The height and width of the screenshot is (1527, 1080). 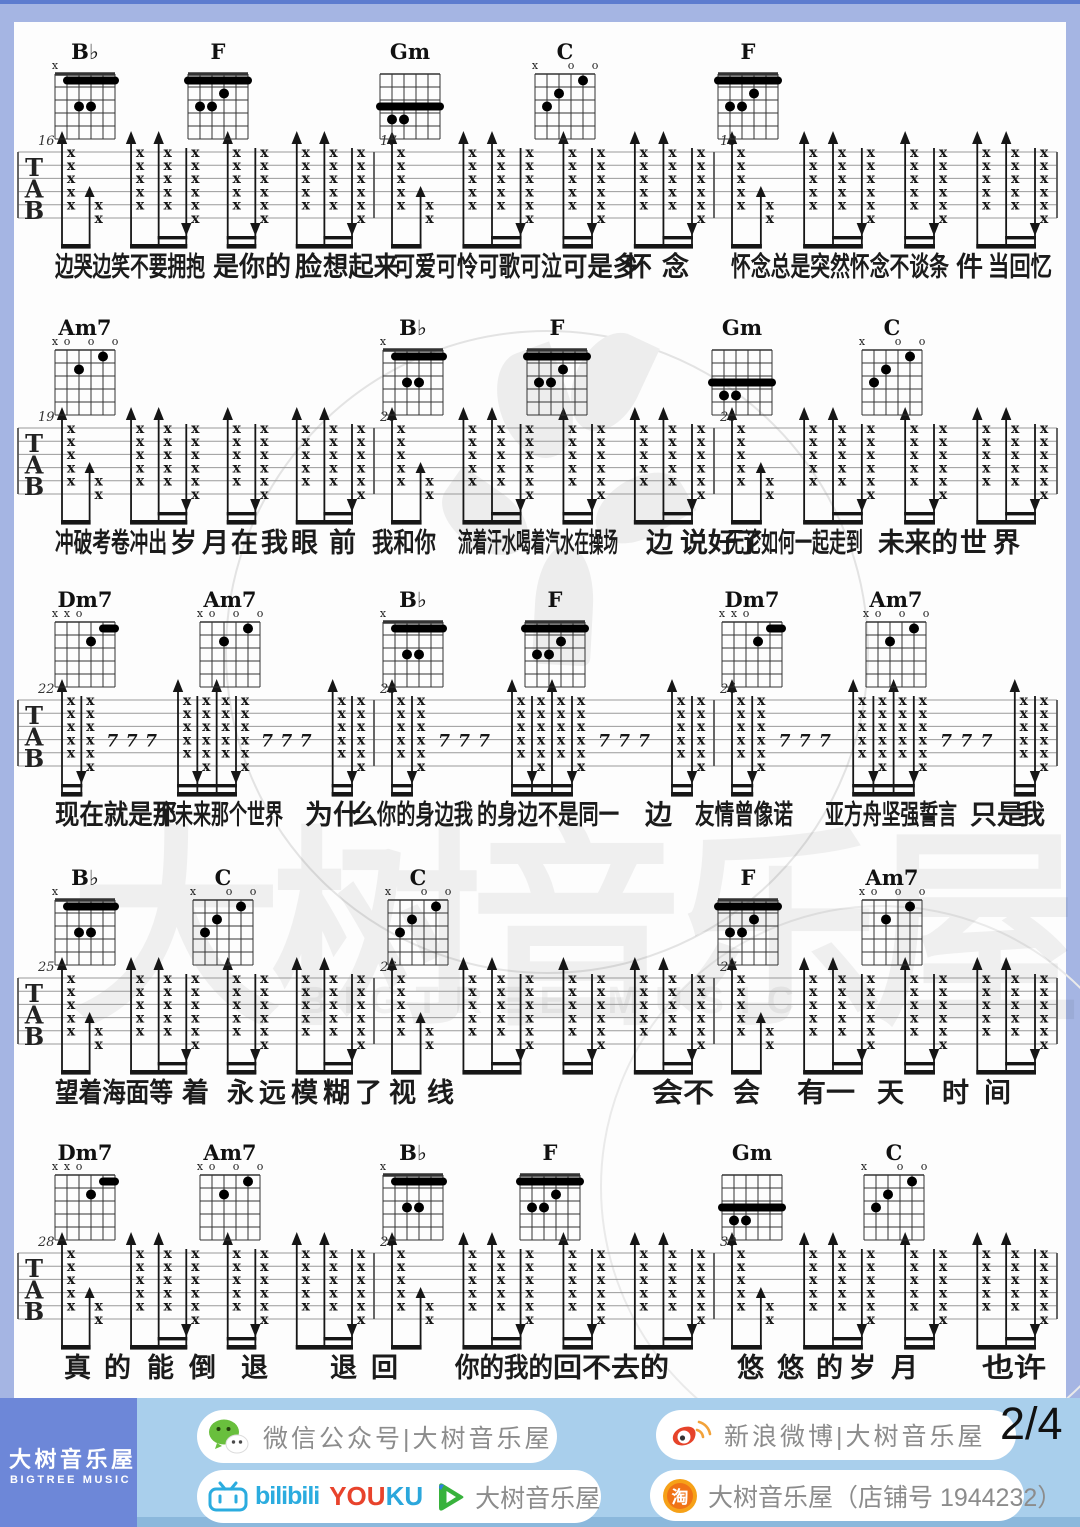 I want to click on lyric-segment: 天, so click(x=890, y=1093).